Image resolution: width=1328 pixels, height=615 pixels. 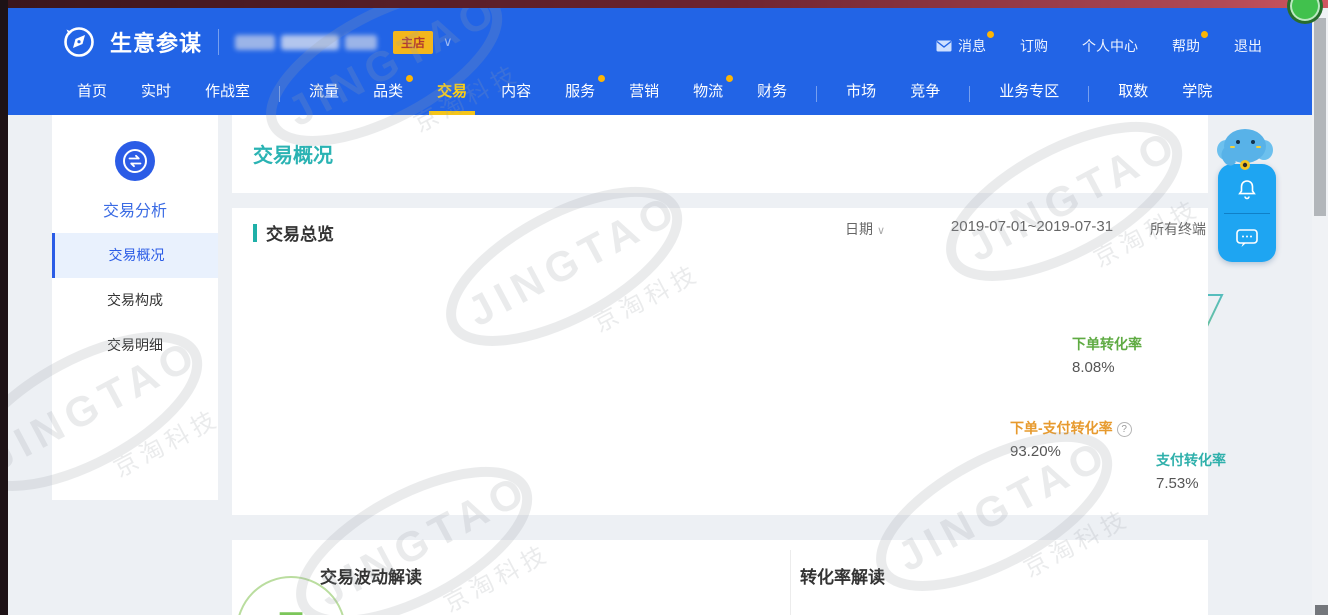 I want to click on insights-card: 7 交易波动解读 转化率解读, so click(x=720, y=577).